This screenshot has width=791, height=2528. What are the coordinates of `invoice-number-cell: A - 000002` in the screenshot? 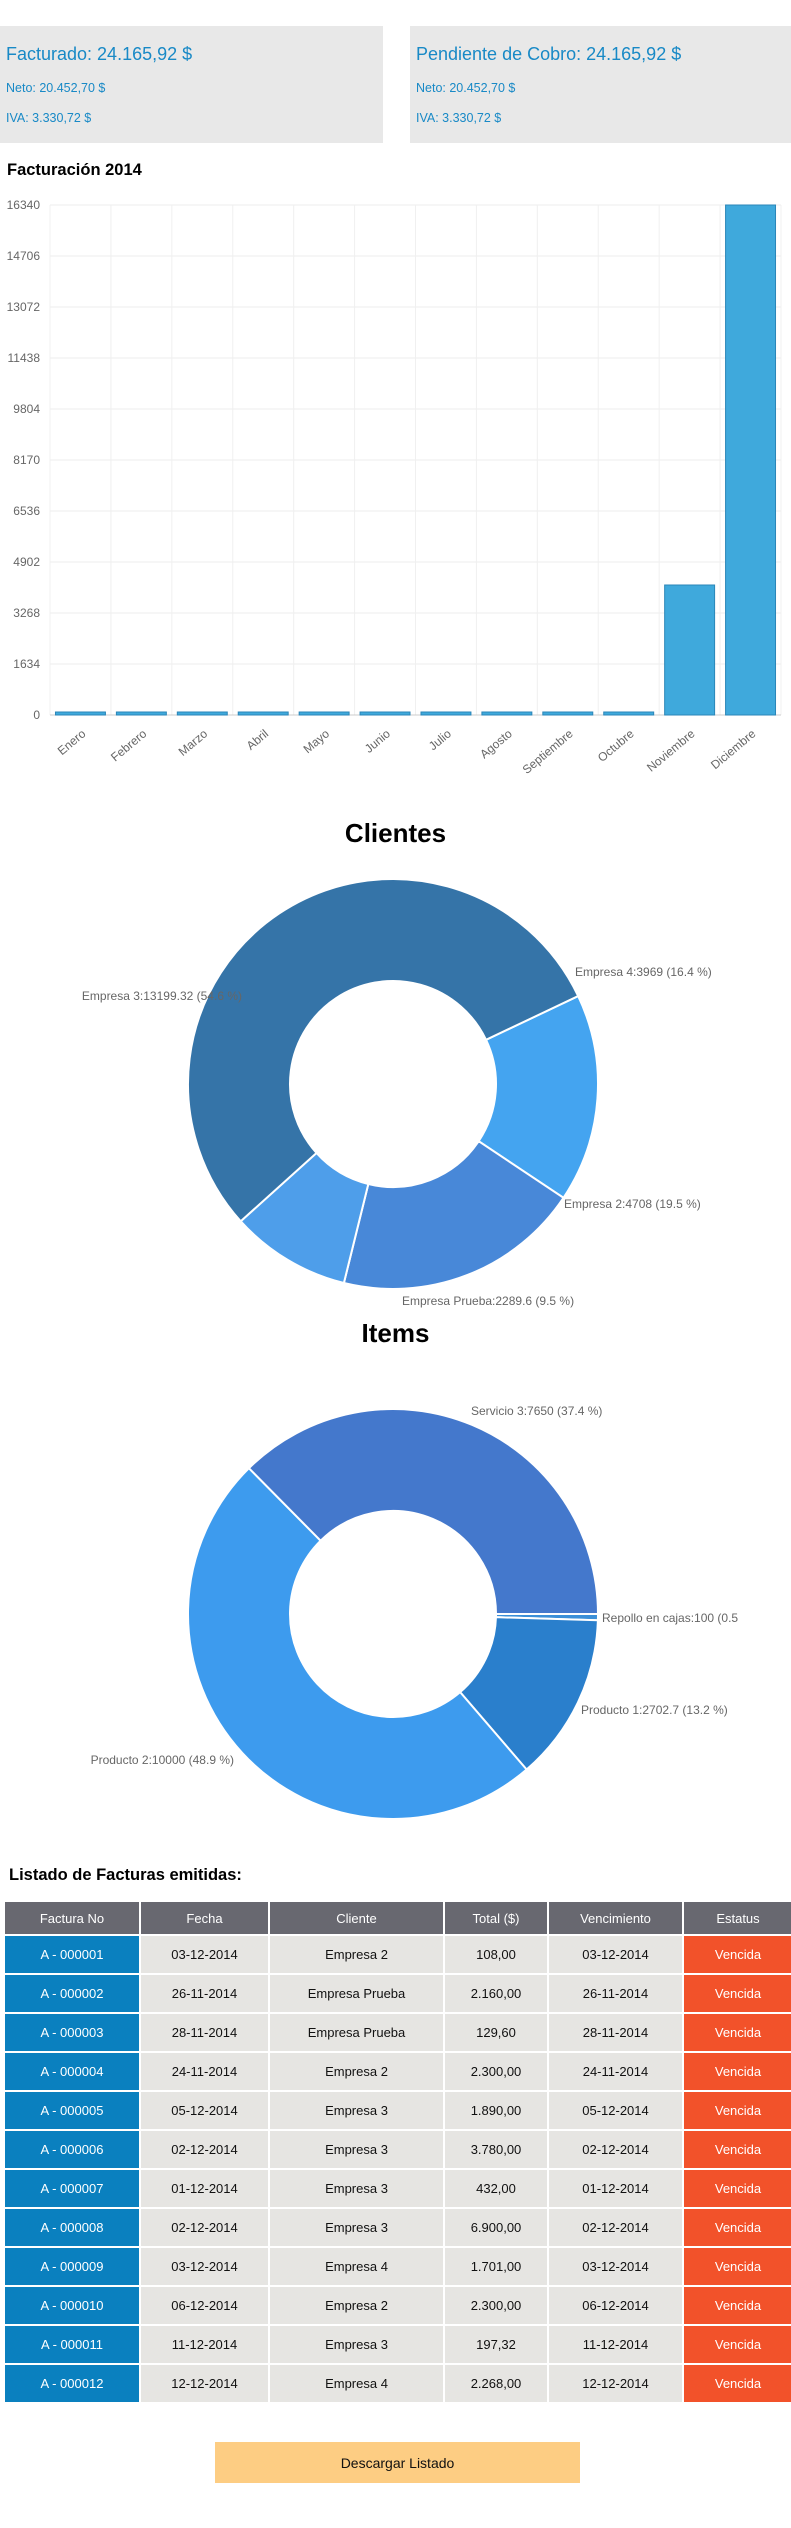 It's located at (72, 1993).